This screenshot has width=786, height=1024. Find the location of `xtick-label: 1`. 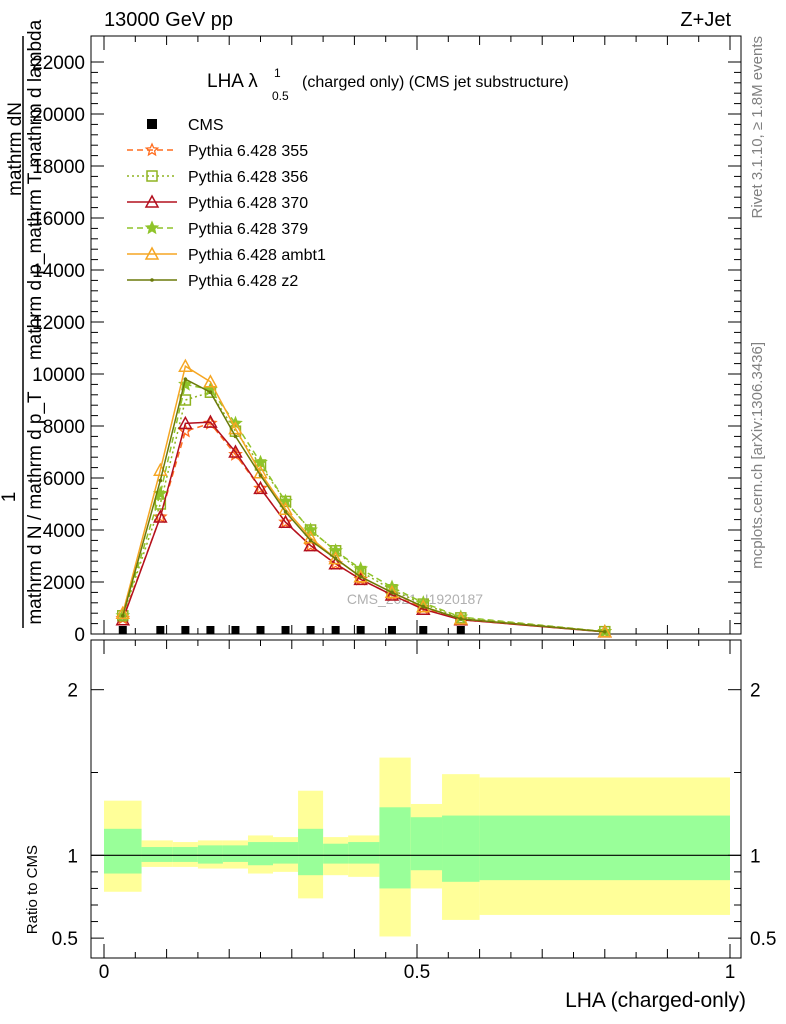

xtick-label: 1 is located at coordinates (730, 972).